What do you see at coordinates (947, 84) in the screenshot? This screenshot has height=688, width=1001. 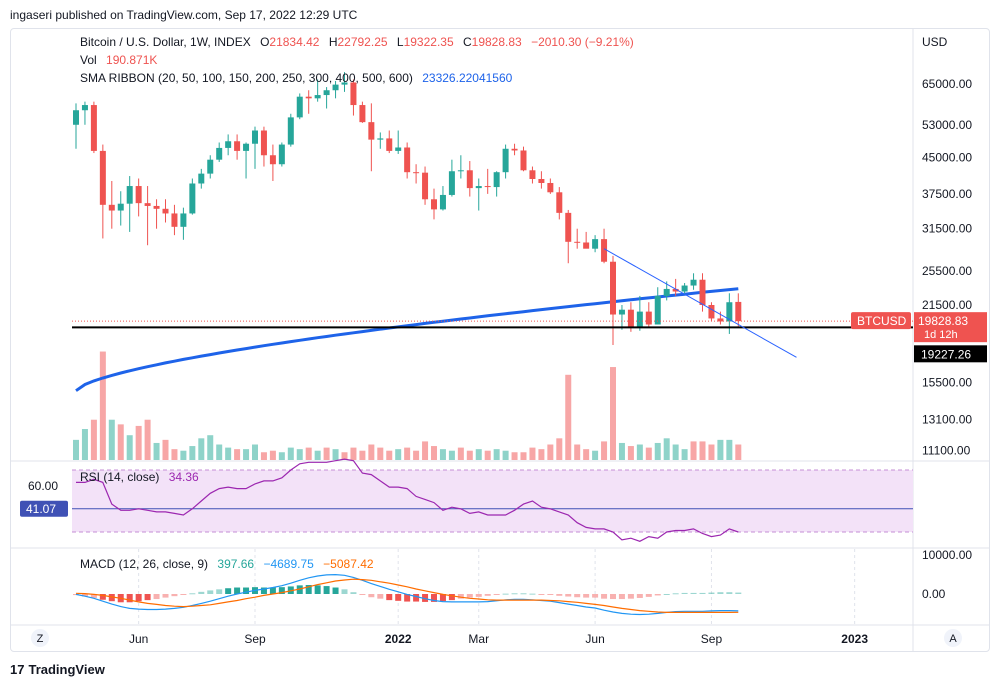 I see `price-tick-label: 65000.00` at bounding box center [947, 84].